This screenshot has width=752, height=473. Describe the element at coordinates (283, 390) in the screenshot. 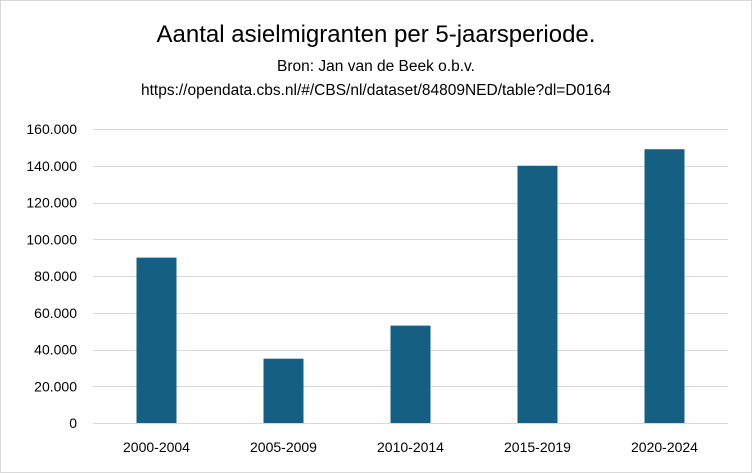

I see `bar-2005-2009` at that location.